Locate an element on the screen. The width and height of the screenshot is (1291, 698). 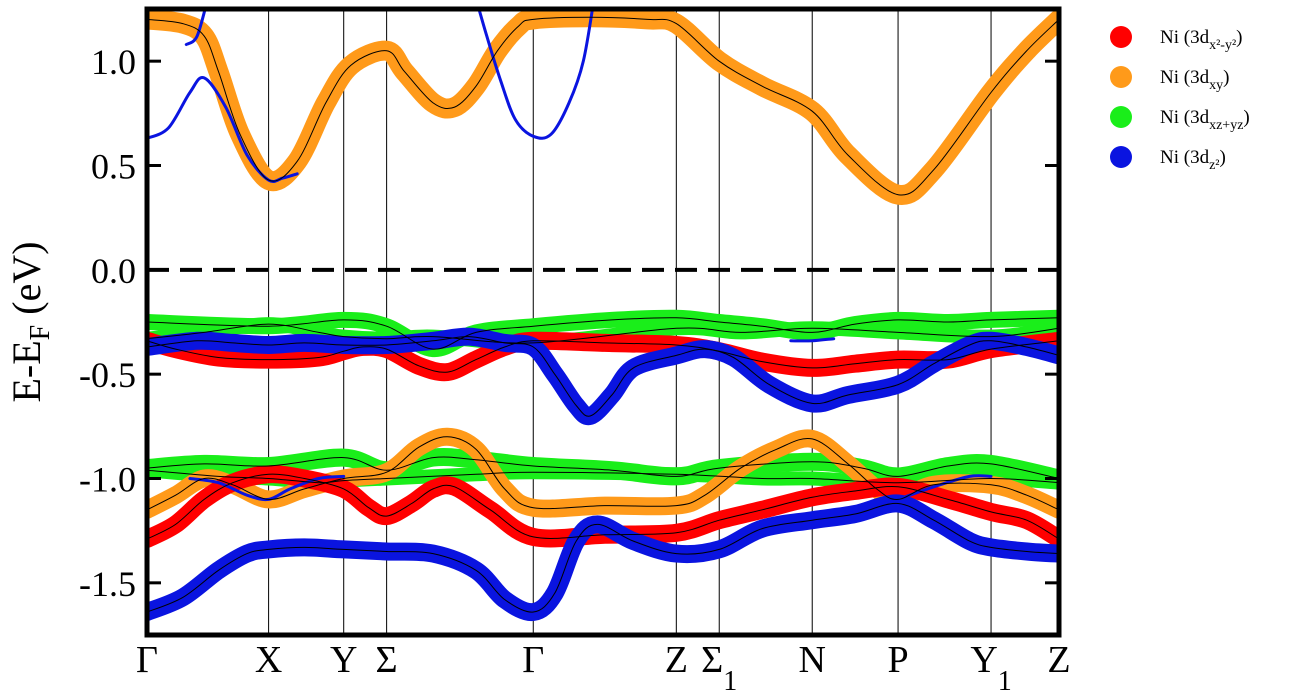
x-tick-label: X is located at coordinates (268, 660).